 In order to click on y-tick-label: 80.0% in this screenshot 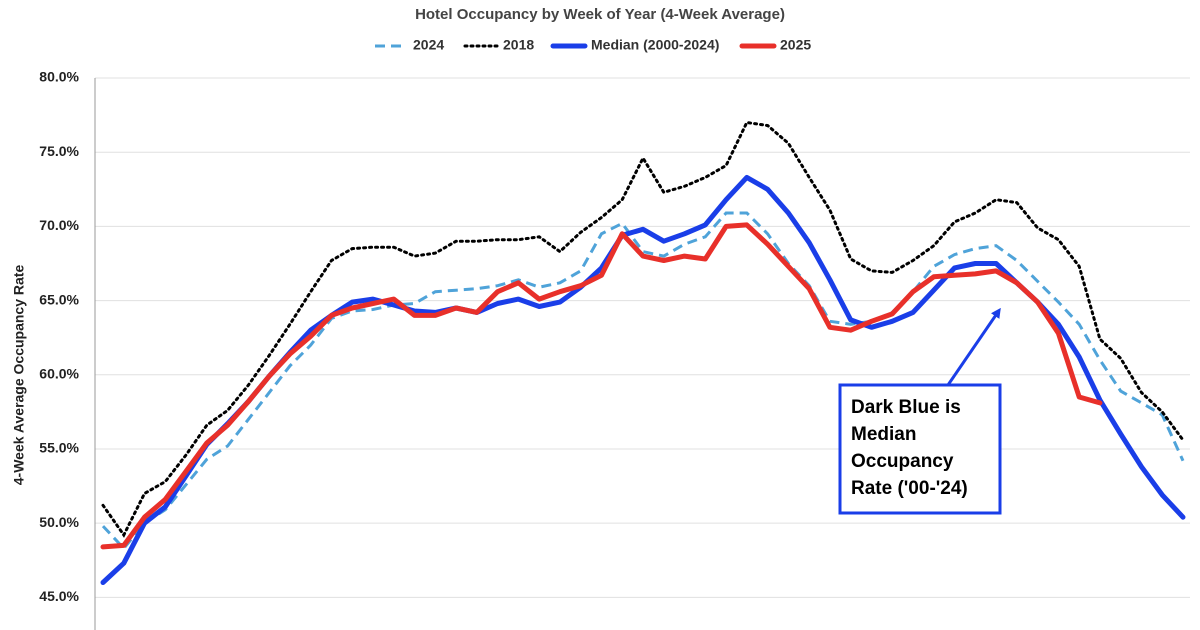, I will do `click(59, 77)`.